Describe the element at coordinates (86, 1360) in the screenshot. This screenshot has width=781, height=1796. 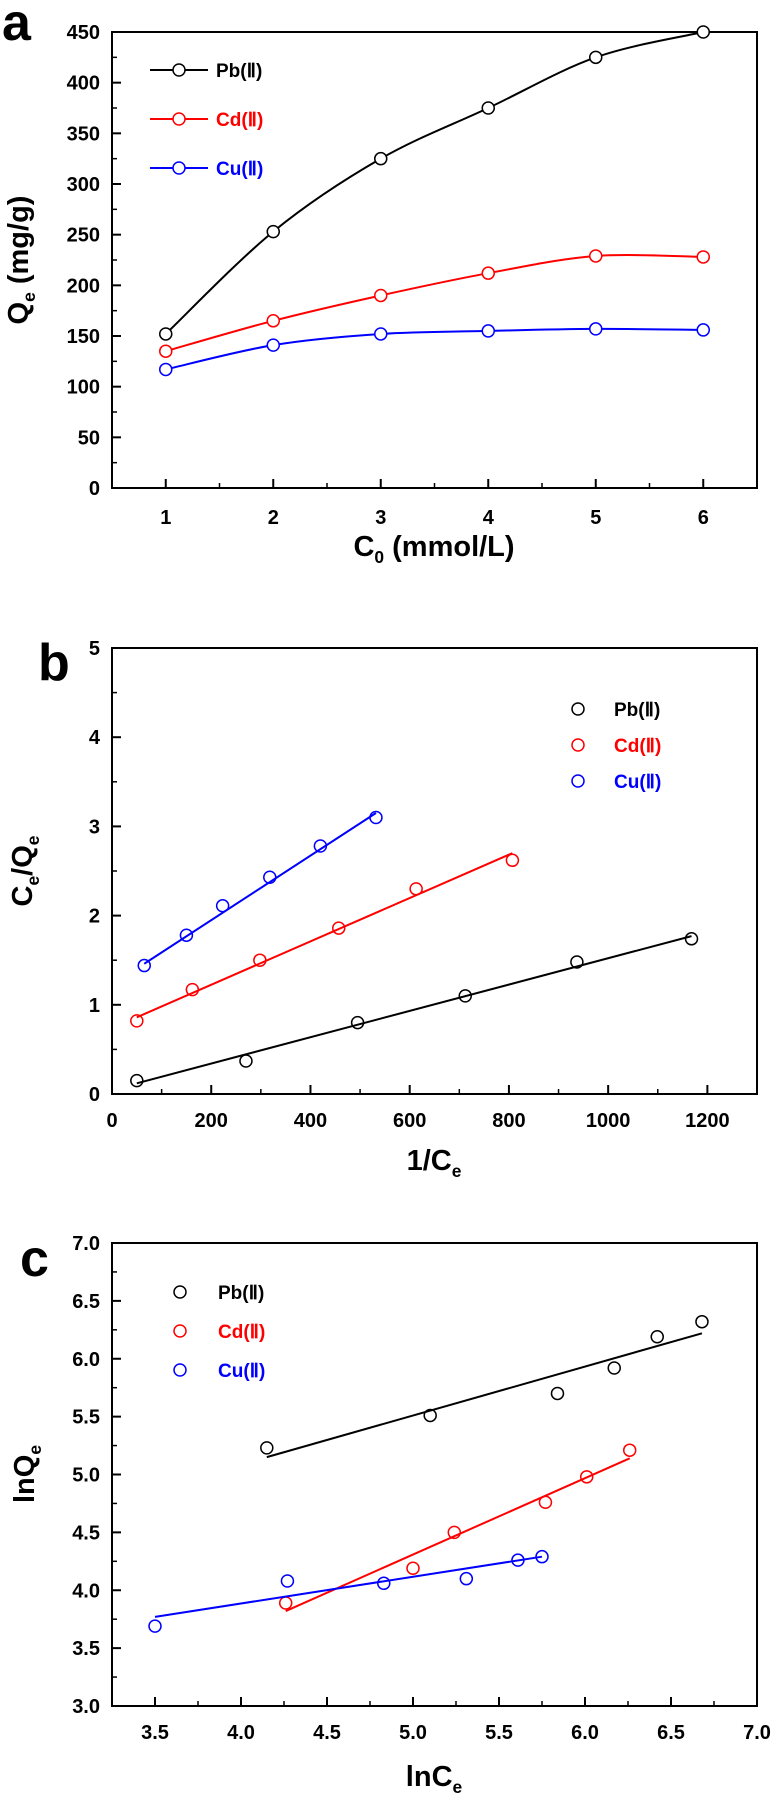
I see `y-tick-label: 6.0` at that location.